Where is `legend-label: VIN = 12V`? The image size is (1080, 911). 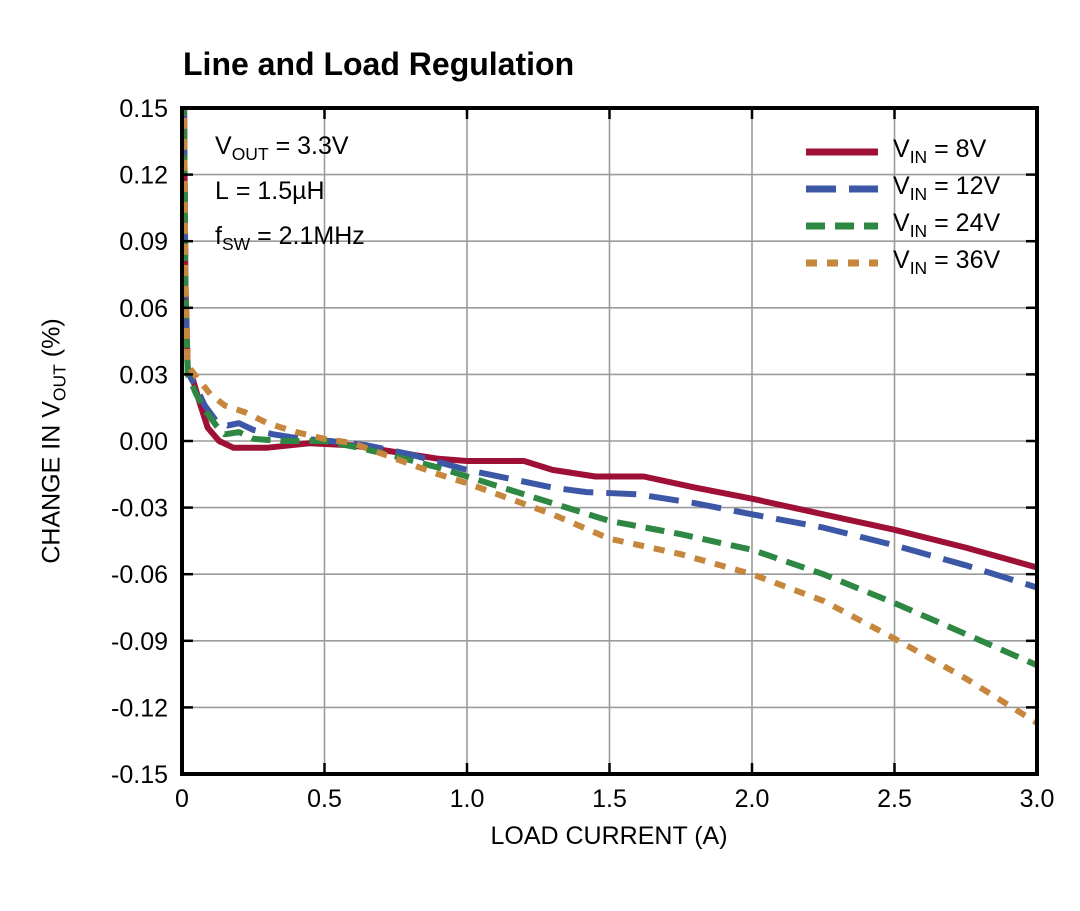 legend-label: VIN = 12V is located at coordinates (947, 188).